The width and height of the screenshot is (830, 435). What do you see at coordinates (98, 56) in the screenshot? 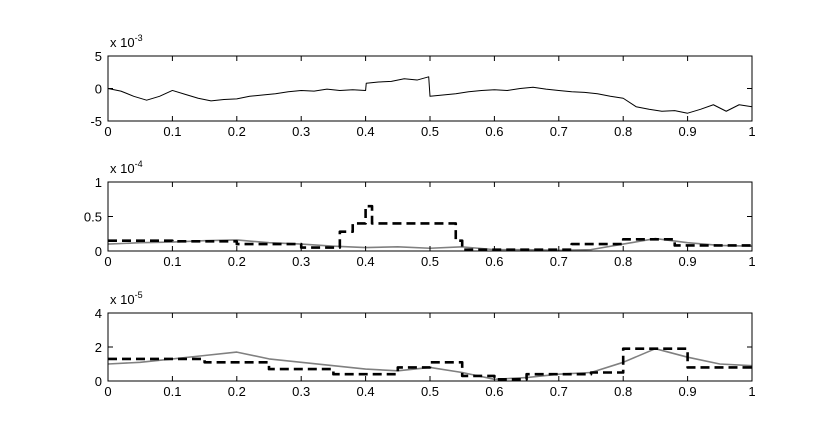
I see `y-tick-label: 5` at bounding box center [98, 56].